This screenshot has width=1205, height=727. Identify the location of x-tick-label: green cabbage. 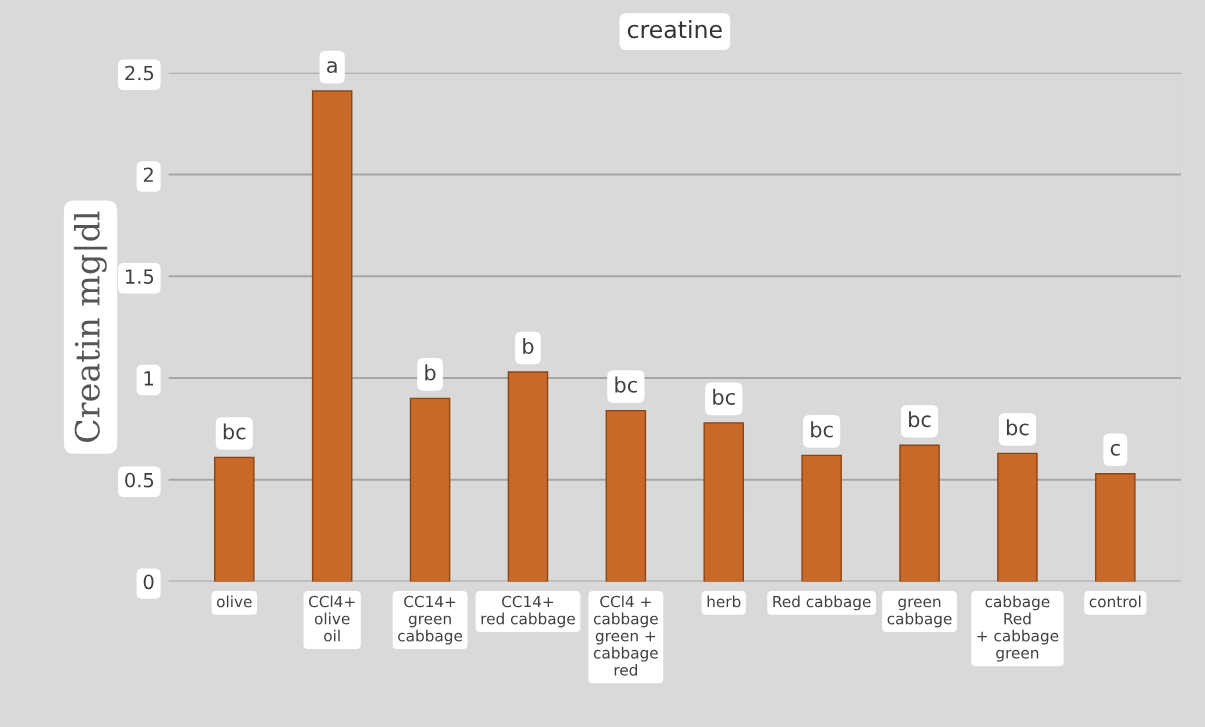
(919, 613).